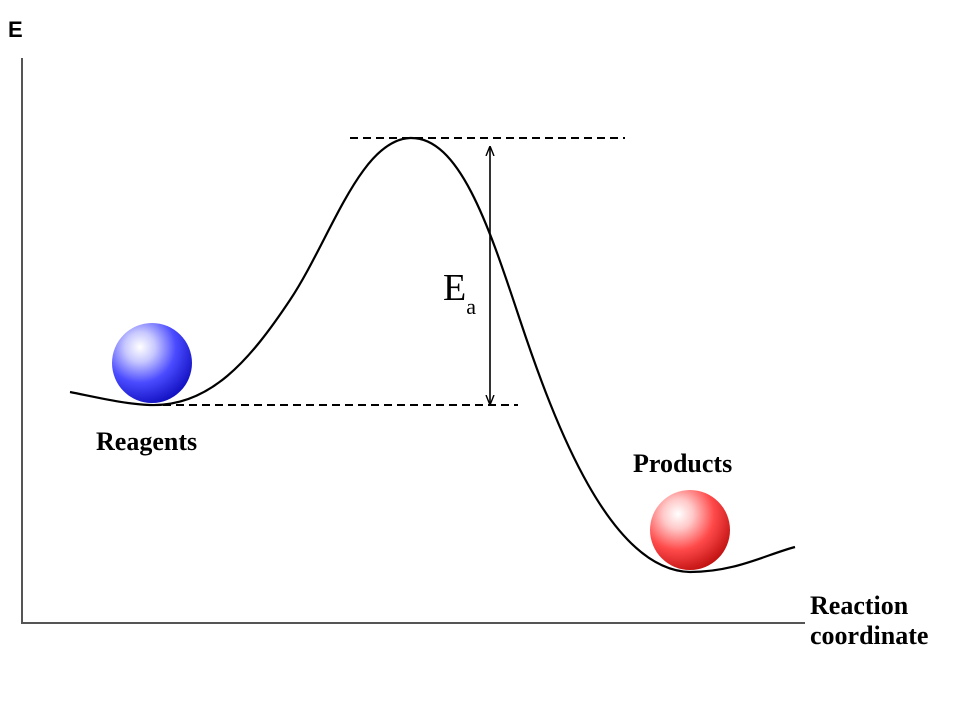  I want to click on activation-energy-label: Ea, so click(459, 293).